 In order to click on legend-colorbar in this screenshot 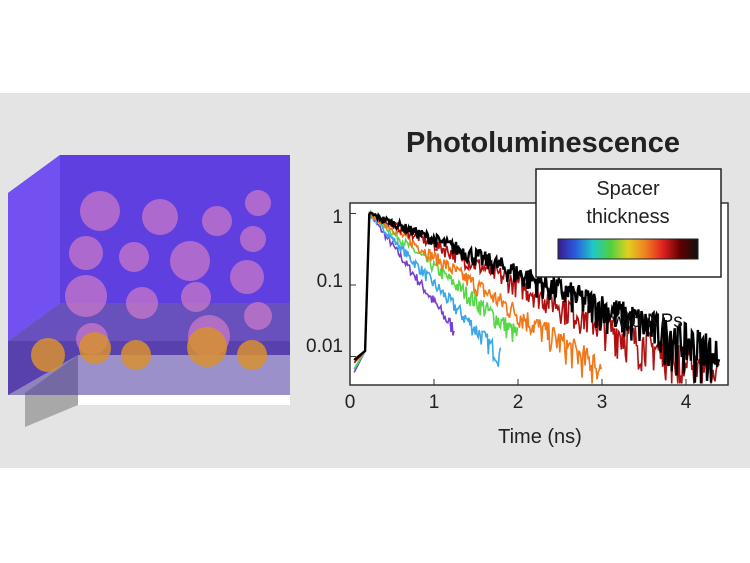, I will do `click(628, 249)`.